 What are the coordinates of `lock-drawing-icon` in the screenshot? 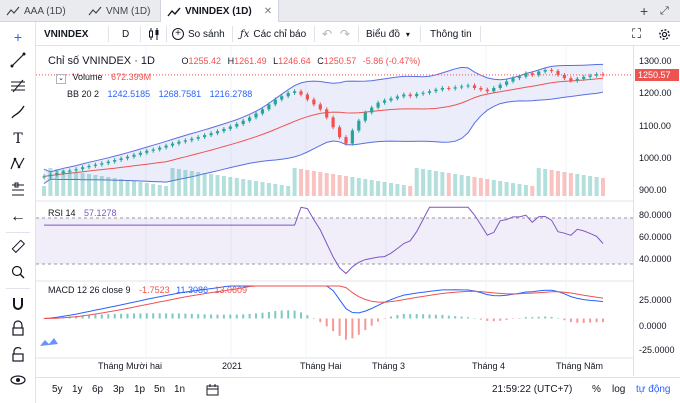 It's located at (18, 329).